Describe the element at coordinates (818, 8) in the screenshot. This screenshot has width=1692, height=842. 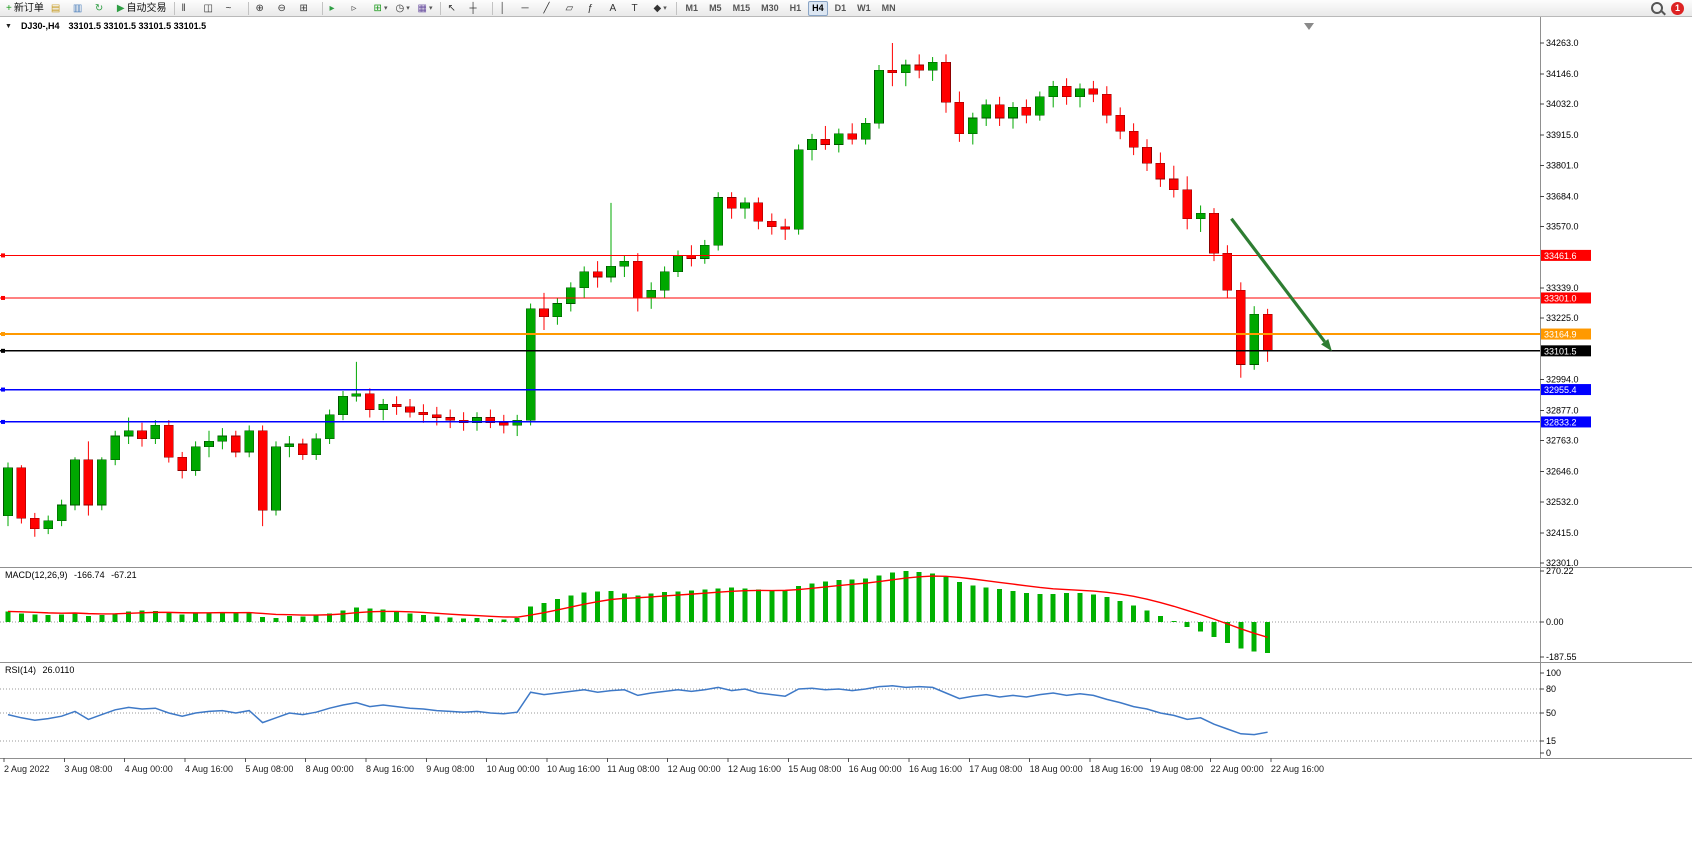
I see `timeframe-button-h4: H4` at that location.